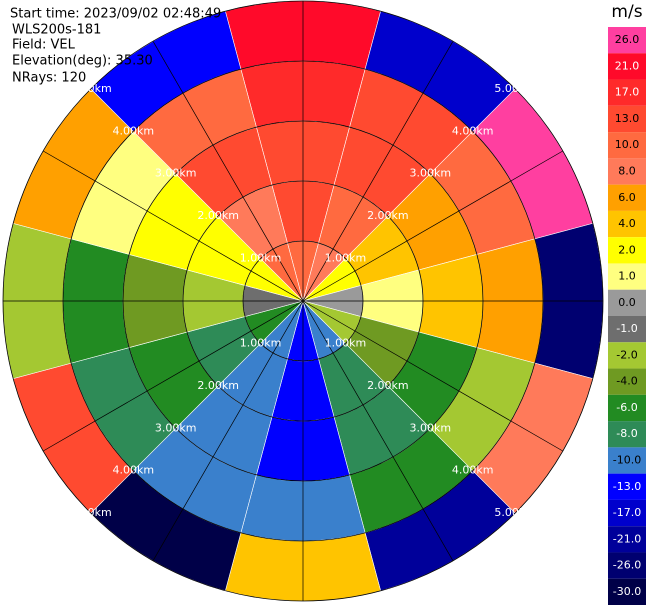 The height and width of the screenshot is (607, 647). I want to click on colorbar-label: -6.0, so click(626, 407).